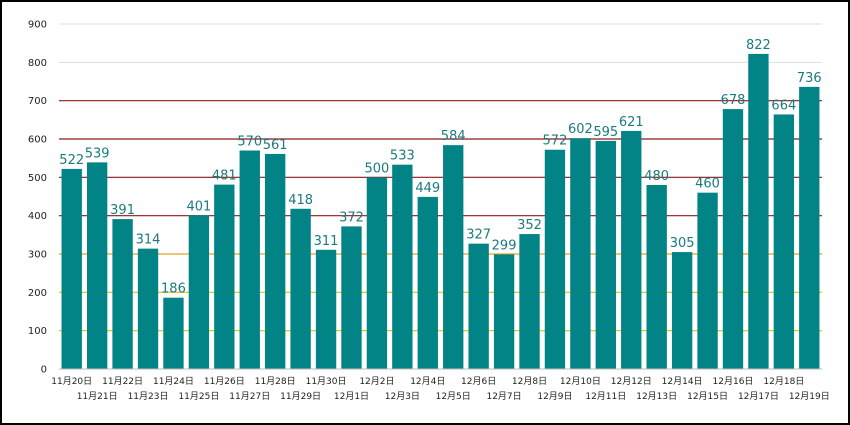 Image resolution: width=850 pixels, height=425 pixels. I want to click on bar-12月8日, so click(529, 301).